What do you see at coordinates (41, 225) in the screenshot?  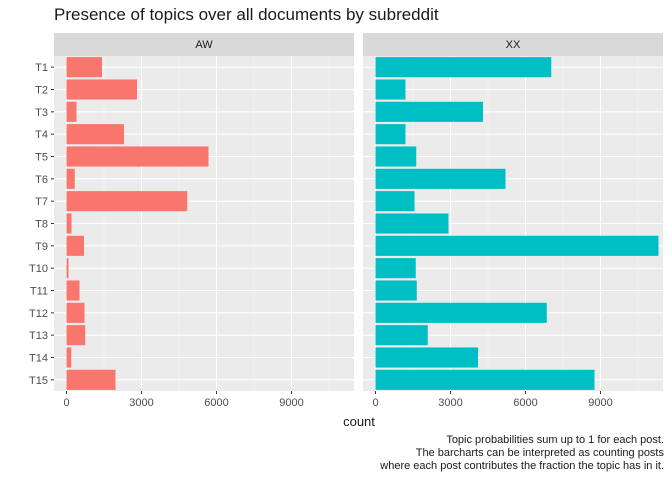 I see `y-tick-label: T8` at bounding box center [41, 225].